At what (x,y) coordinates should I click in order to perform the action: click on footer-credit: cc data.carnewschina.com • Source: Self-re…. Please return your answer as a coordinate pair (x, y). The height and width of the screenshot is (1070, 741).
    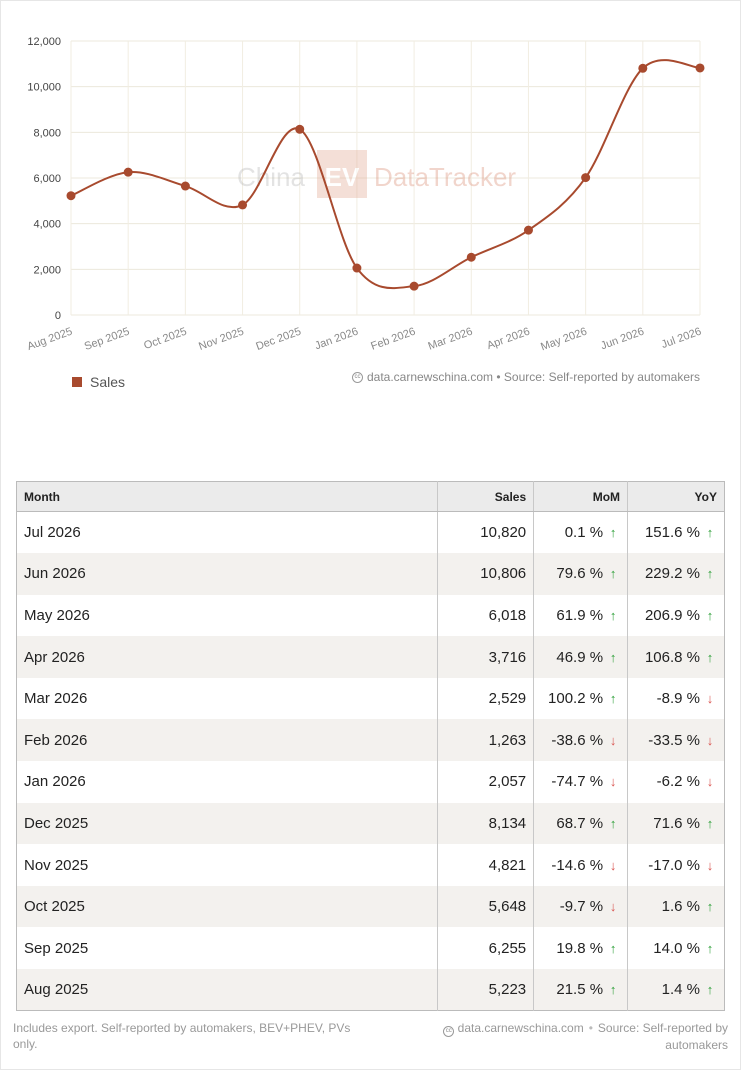
    Looking at the image, I should click on (573, 1036).